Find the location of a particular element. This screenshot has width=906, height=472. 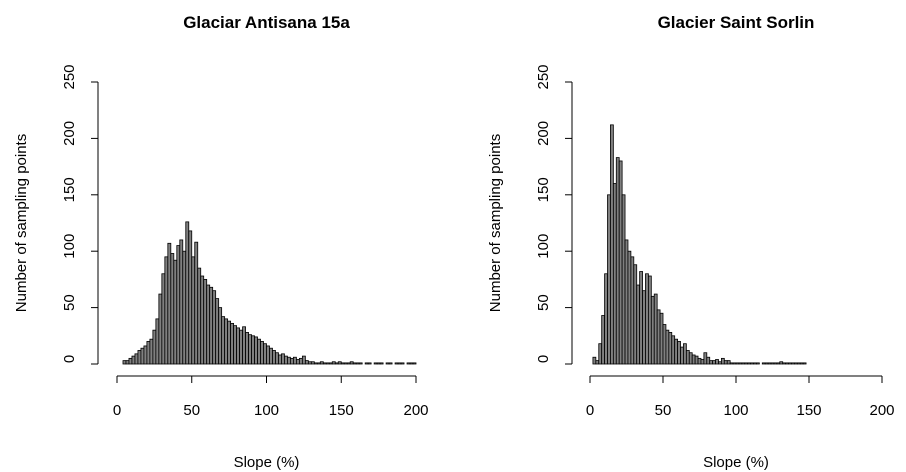

chart-title: Glaciar Antisana 15a is located at coordinates (266, 22).